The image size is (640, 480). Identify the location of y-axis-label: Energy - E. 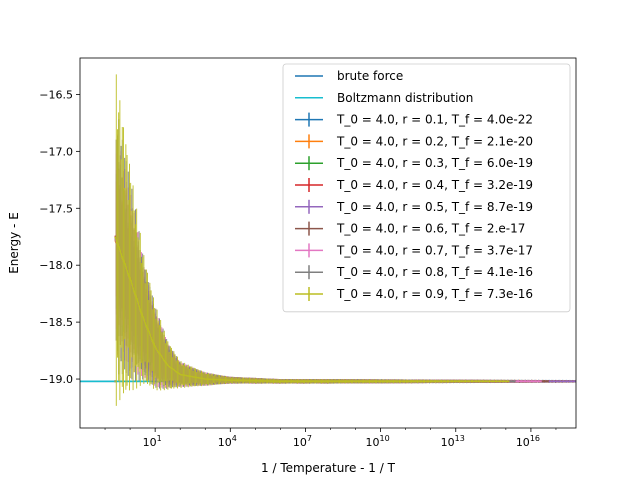
(14, 243).